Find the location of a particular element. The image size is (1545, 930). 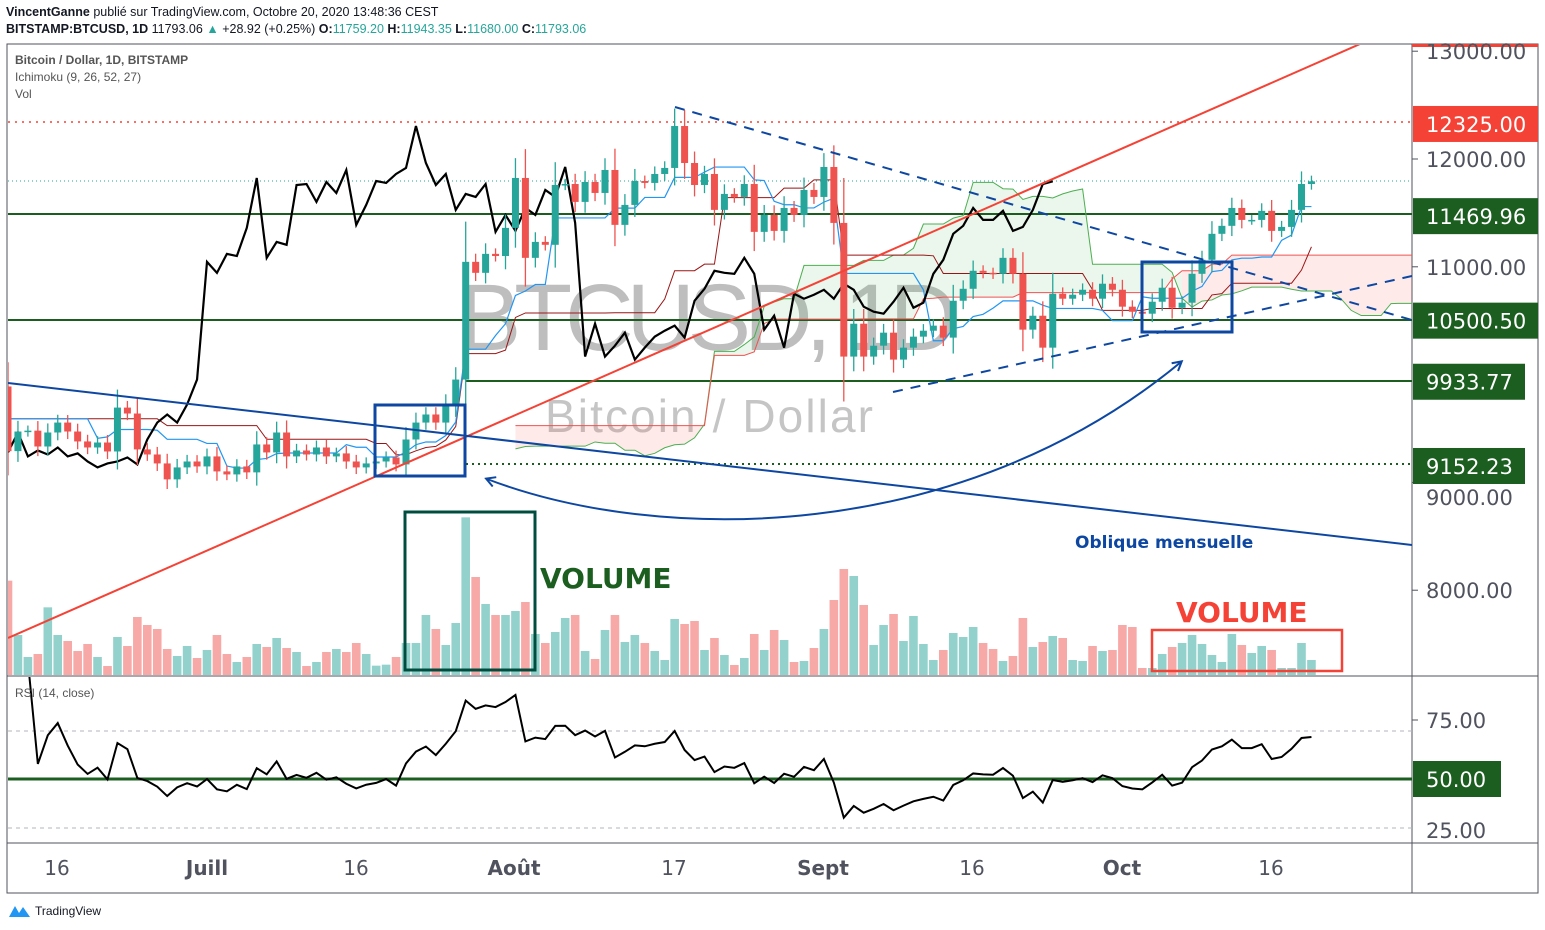

tradingview-footer: TradingView is located at coordinates (54, 911).